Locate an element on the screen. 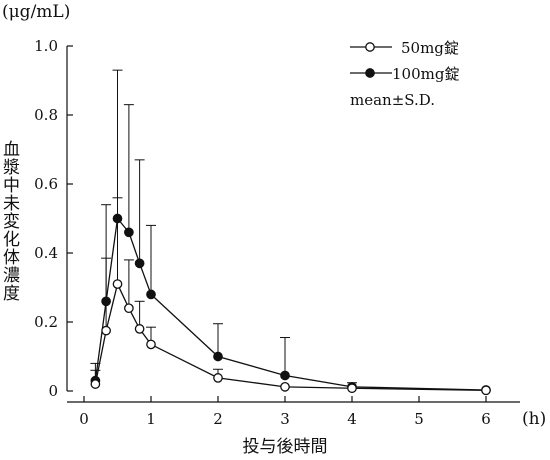 Image resolution: width=550 pixels, height=460 pixels. legend: 50mg錠 100mg錠 mean±S.D. is located at coordinates (404, 74).